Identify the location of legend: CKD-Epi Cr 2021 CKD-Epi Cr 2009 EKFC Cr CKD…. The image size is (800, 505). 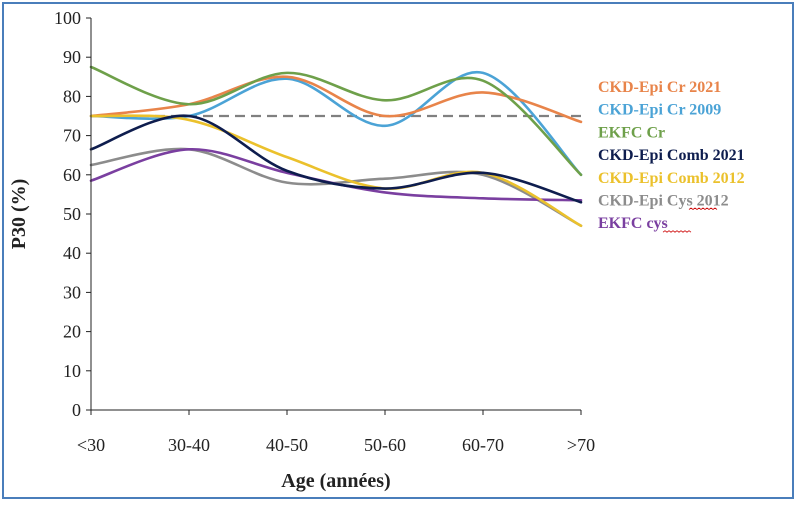
(671, 156).